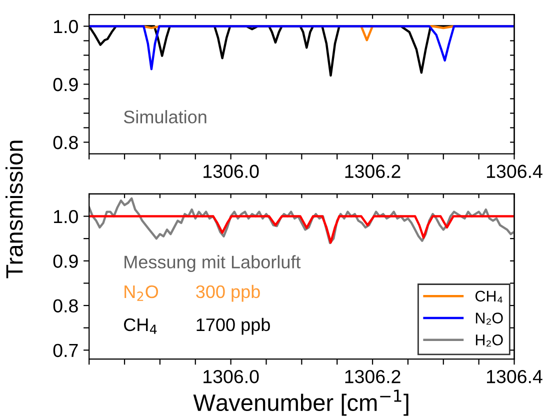 The height and width of the screenshot is (418, 550). What do you see at coordinates (212, 263) in the screenshot?
I see `annotation: Messung mit Laborluft` at bounding box center [212, 263].